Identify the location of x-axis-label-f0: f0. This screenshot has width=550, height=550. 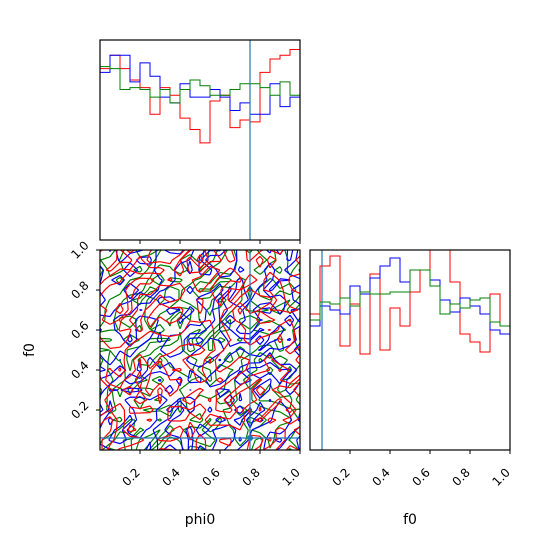
(410, 520).